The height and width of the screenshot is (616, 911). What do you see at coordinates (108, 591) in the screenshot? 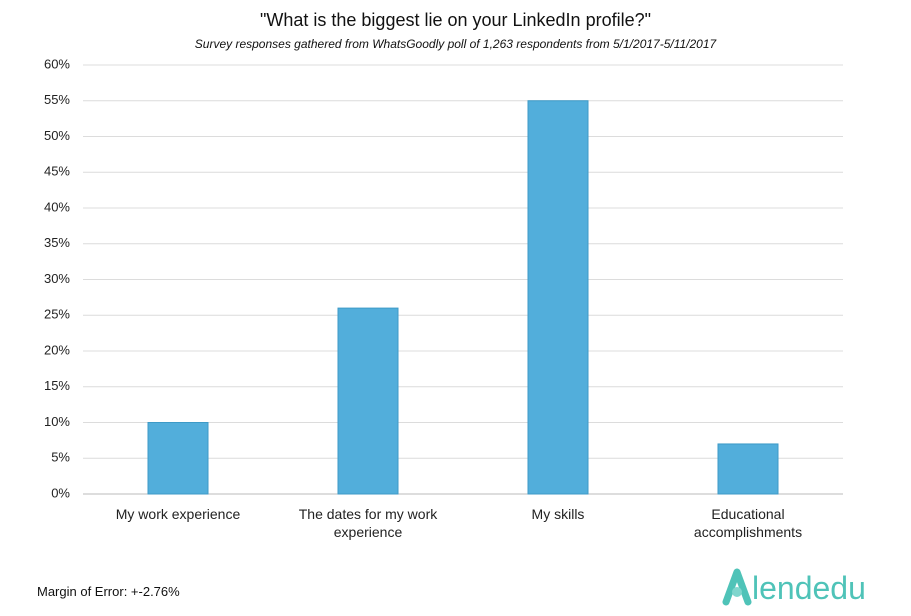
I see `footnote: Margin of Error: +-2.76%` at bounding box center [108, 591].